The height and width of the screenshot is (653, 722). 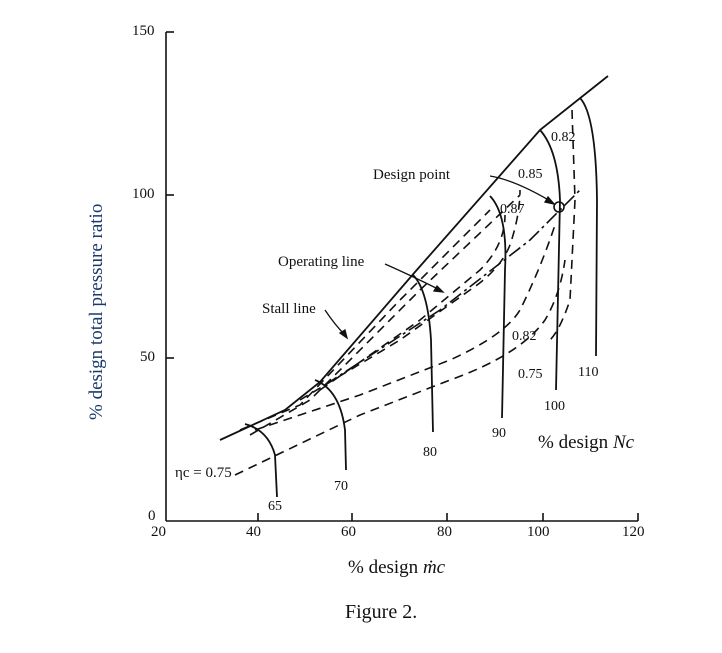 What do you see at coordinates (434, 567) in the screenshot?
I see `x-axis-label-symbol: ṁc` at bounding box center [434, 567].